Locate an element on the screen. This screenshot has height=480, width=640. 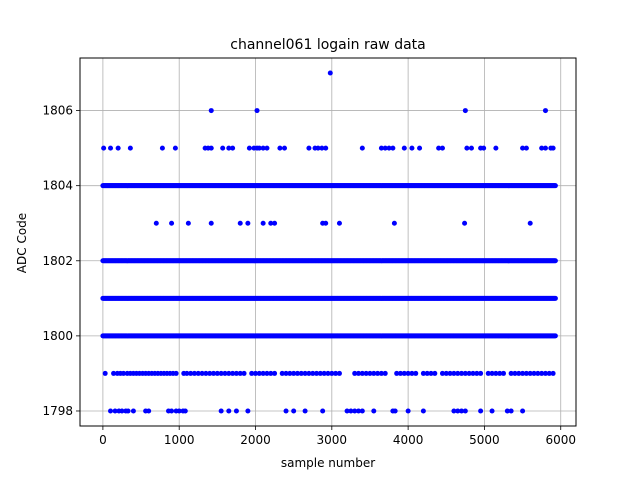
x-tick-label: 1000 is located at coordinates (179, 440).